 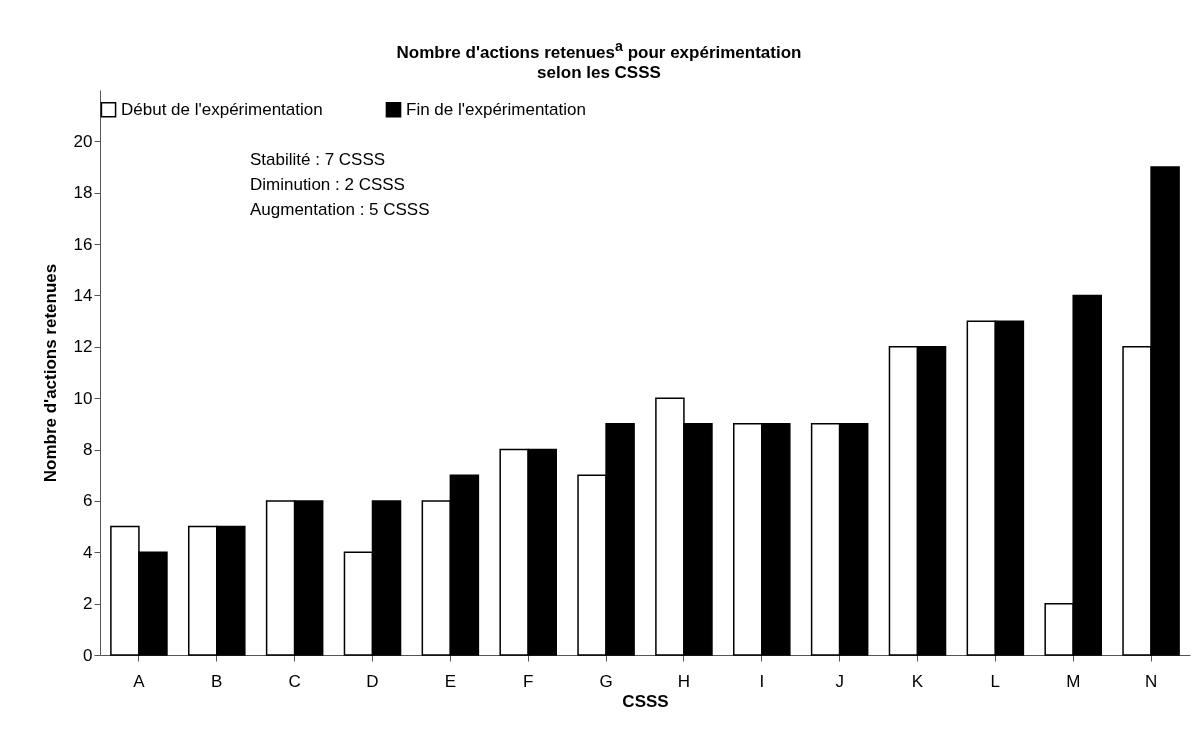 I want to click on x-tick-label: K, so click(x=917, y=681).